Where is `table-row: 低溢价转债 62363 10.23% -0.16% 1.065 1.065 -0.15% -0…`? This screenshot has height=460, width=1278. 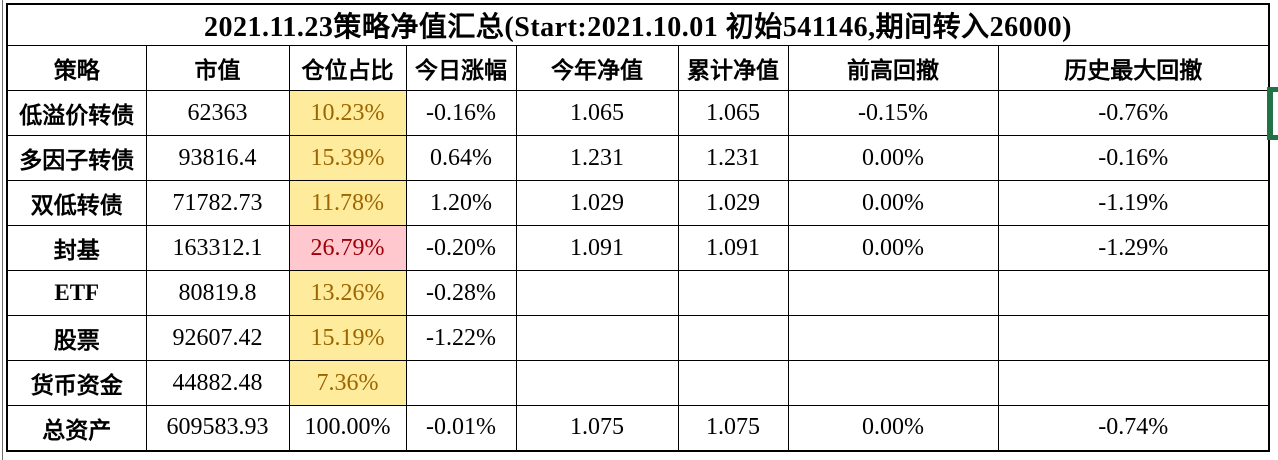 table-row: 低溢价转债 62363 10.23% -0.16% 1.065 1.065 -0.15% -0… is located at coordinates (638, 113).